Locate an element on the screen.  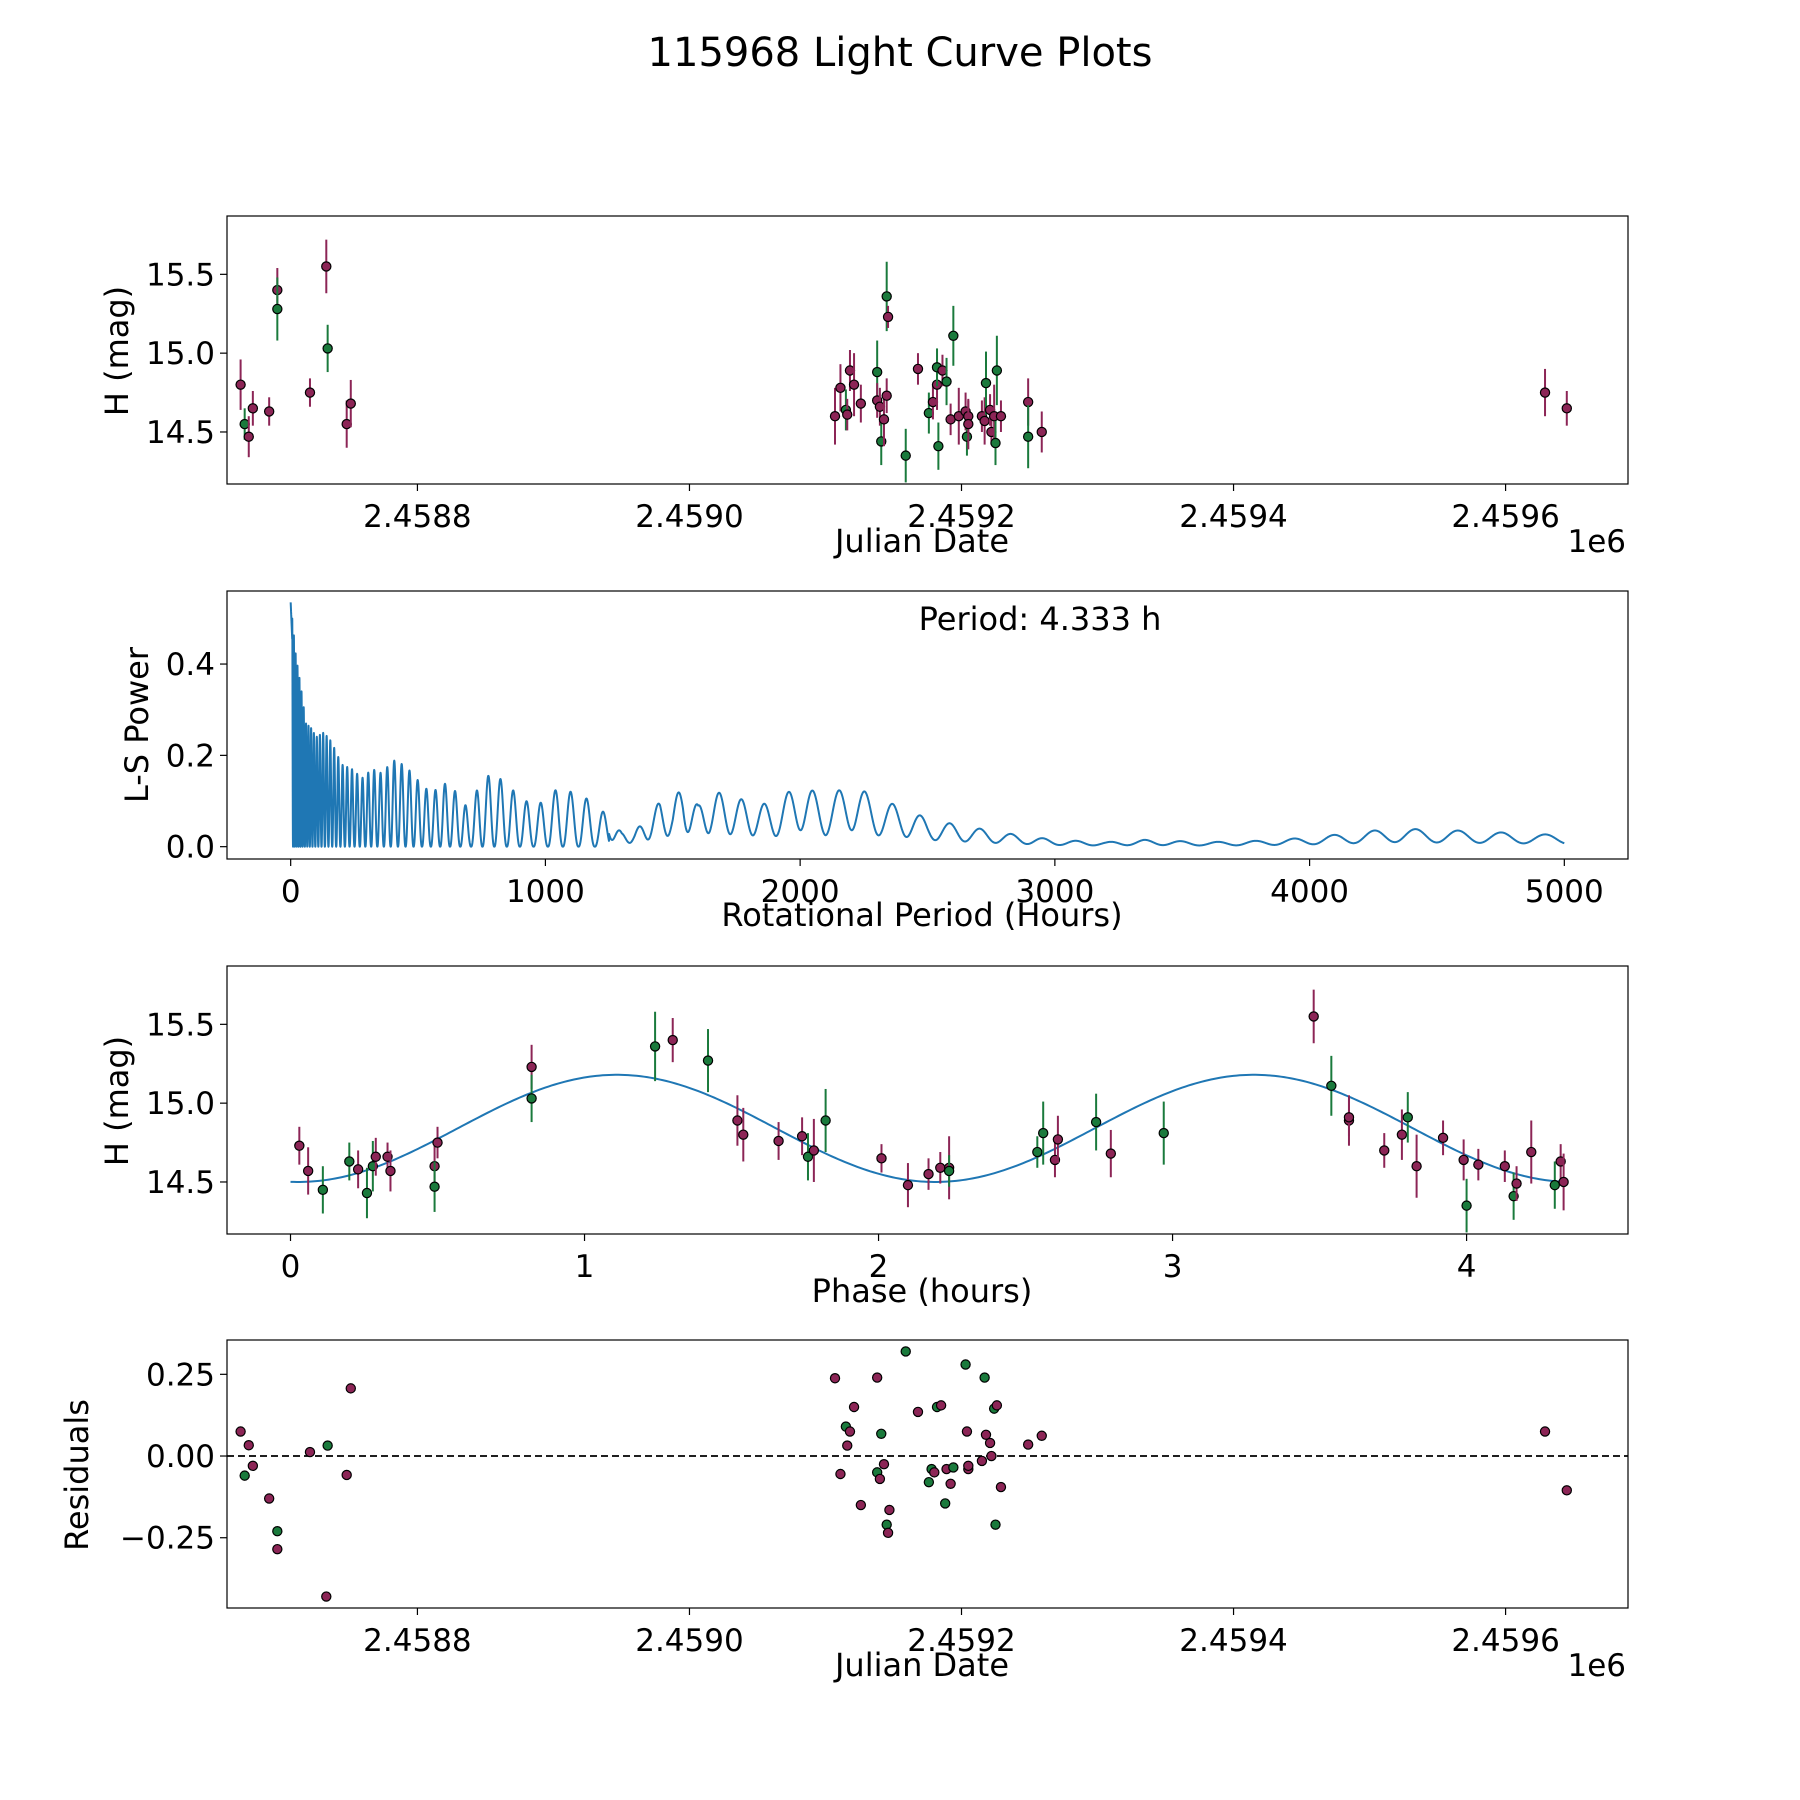
periodogram-plot-frame is located at coordinates (927, 725).